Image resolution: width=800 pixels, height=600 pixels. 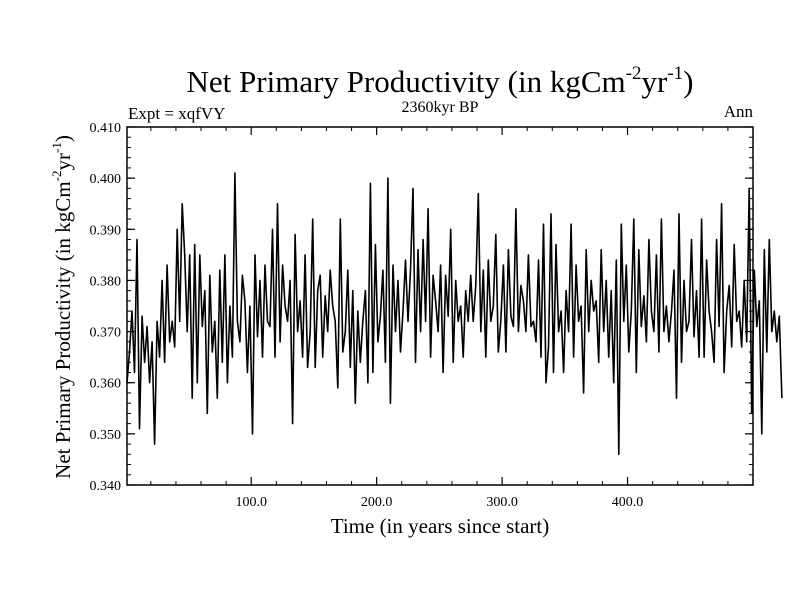 What do you see at coordinates (176, 113) in the screenshot?
I see `experiment-label: Expt = xqfVY` at bounding box center [176, 113].